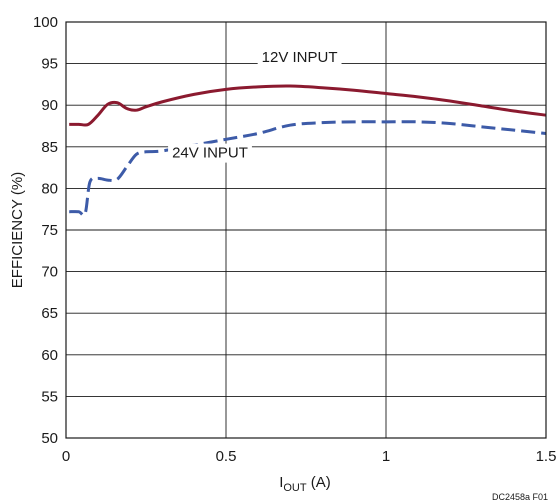  Describe the element at coordinates (17, 230) in the screenshot. I see `y-axis-label: EFFICIENCY (%)` at that location.